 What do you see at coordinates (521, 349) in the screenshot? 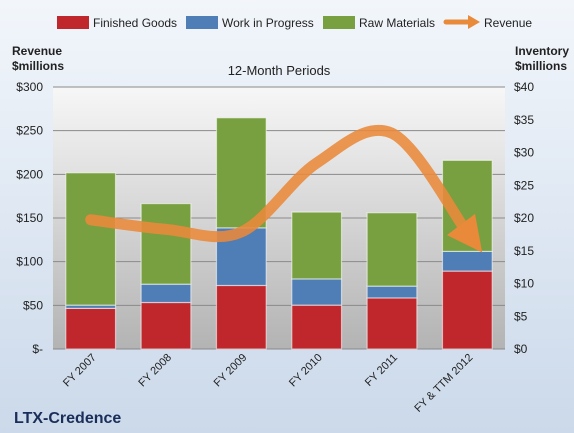
I see `right-tick-label: $0` at bounding box center [521, 349].